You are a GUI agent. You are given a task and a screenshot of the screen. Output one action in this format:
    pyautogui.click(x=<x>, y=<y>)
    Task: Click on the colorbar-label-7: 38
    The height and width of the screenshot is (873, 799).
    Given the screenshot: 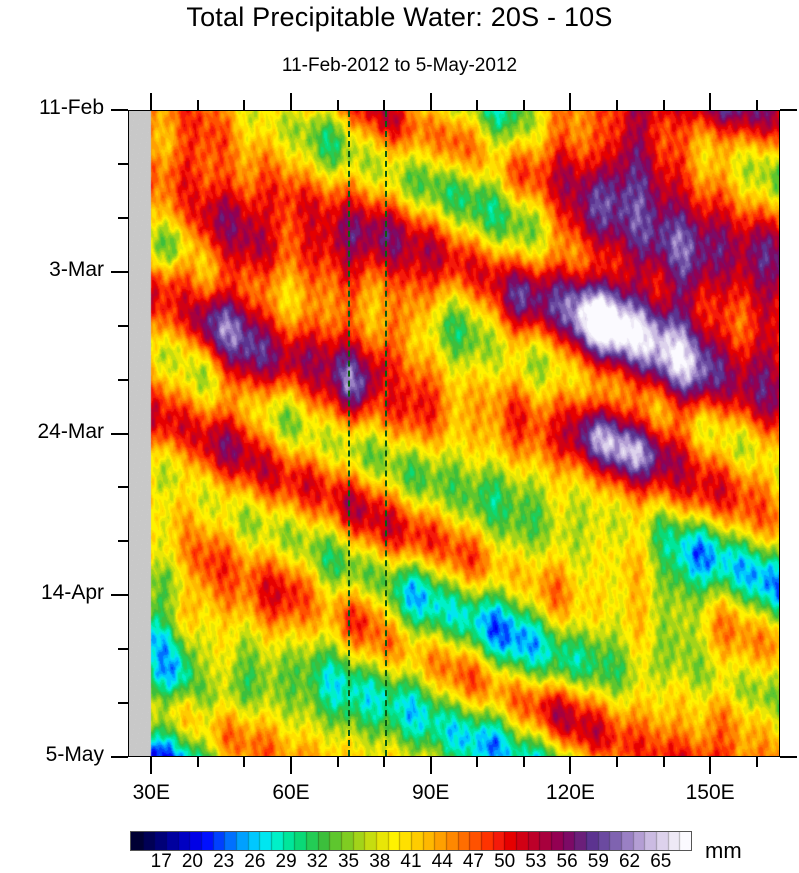 What is the action you would take?
    pyautogui.click(x=380, y=861)
    